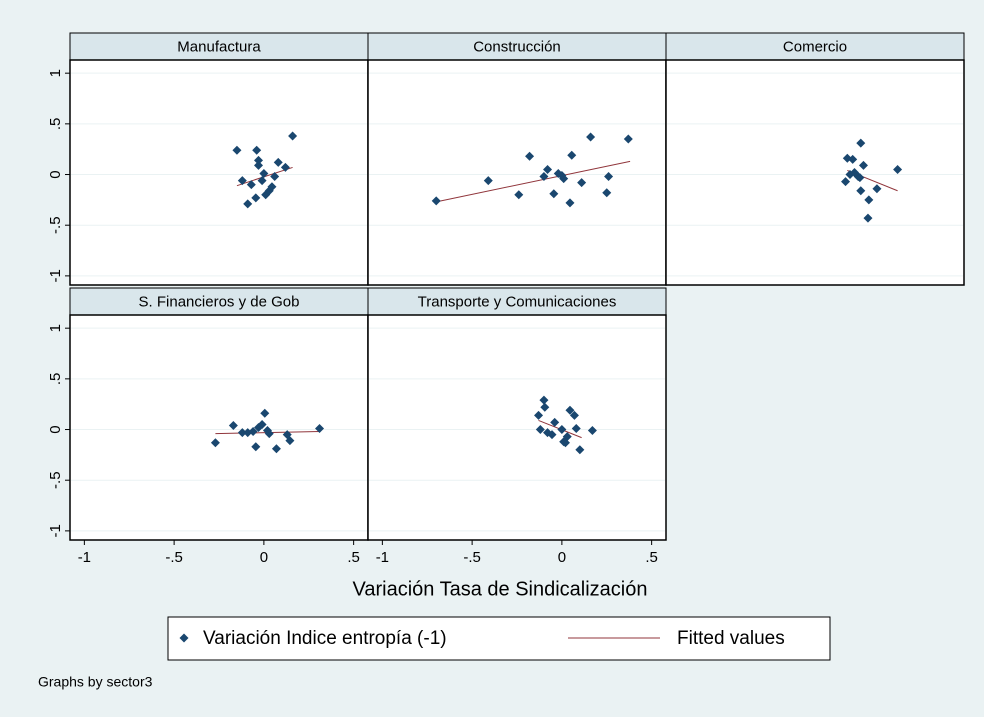 This screenshot has width=984, height=717. I want to click on panel-title: Construcción, so click(517, 46).